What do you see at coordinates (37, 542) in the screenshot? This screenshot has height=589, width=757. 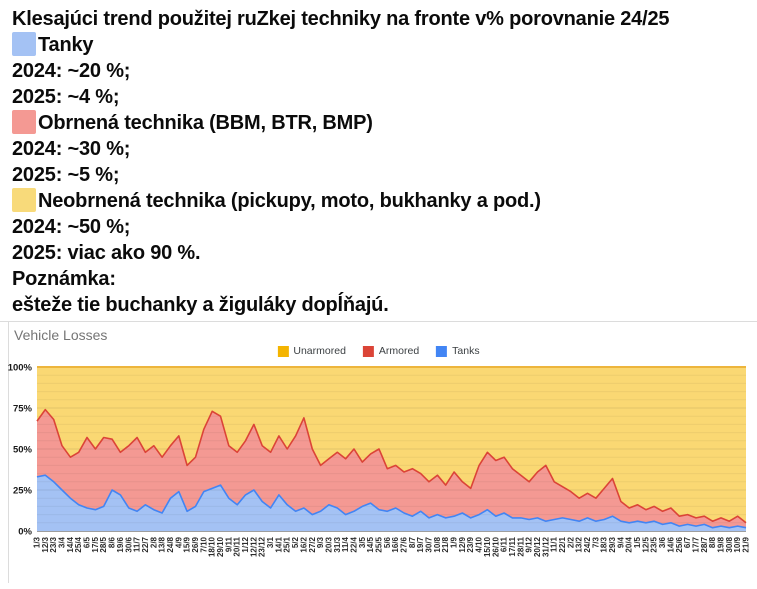 I see `x-axis-label: 1/3` at bounding box center [37, 542].